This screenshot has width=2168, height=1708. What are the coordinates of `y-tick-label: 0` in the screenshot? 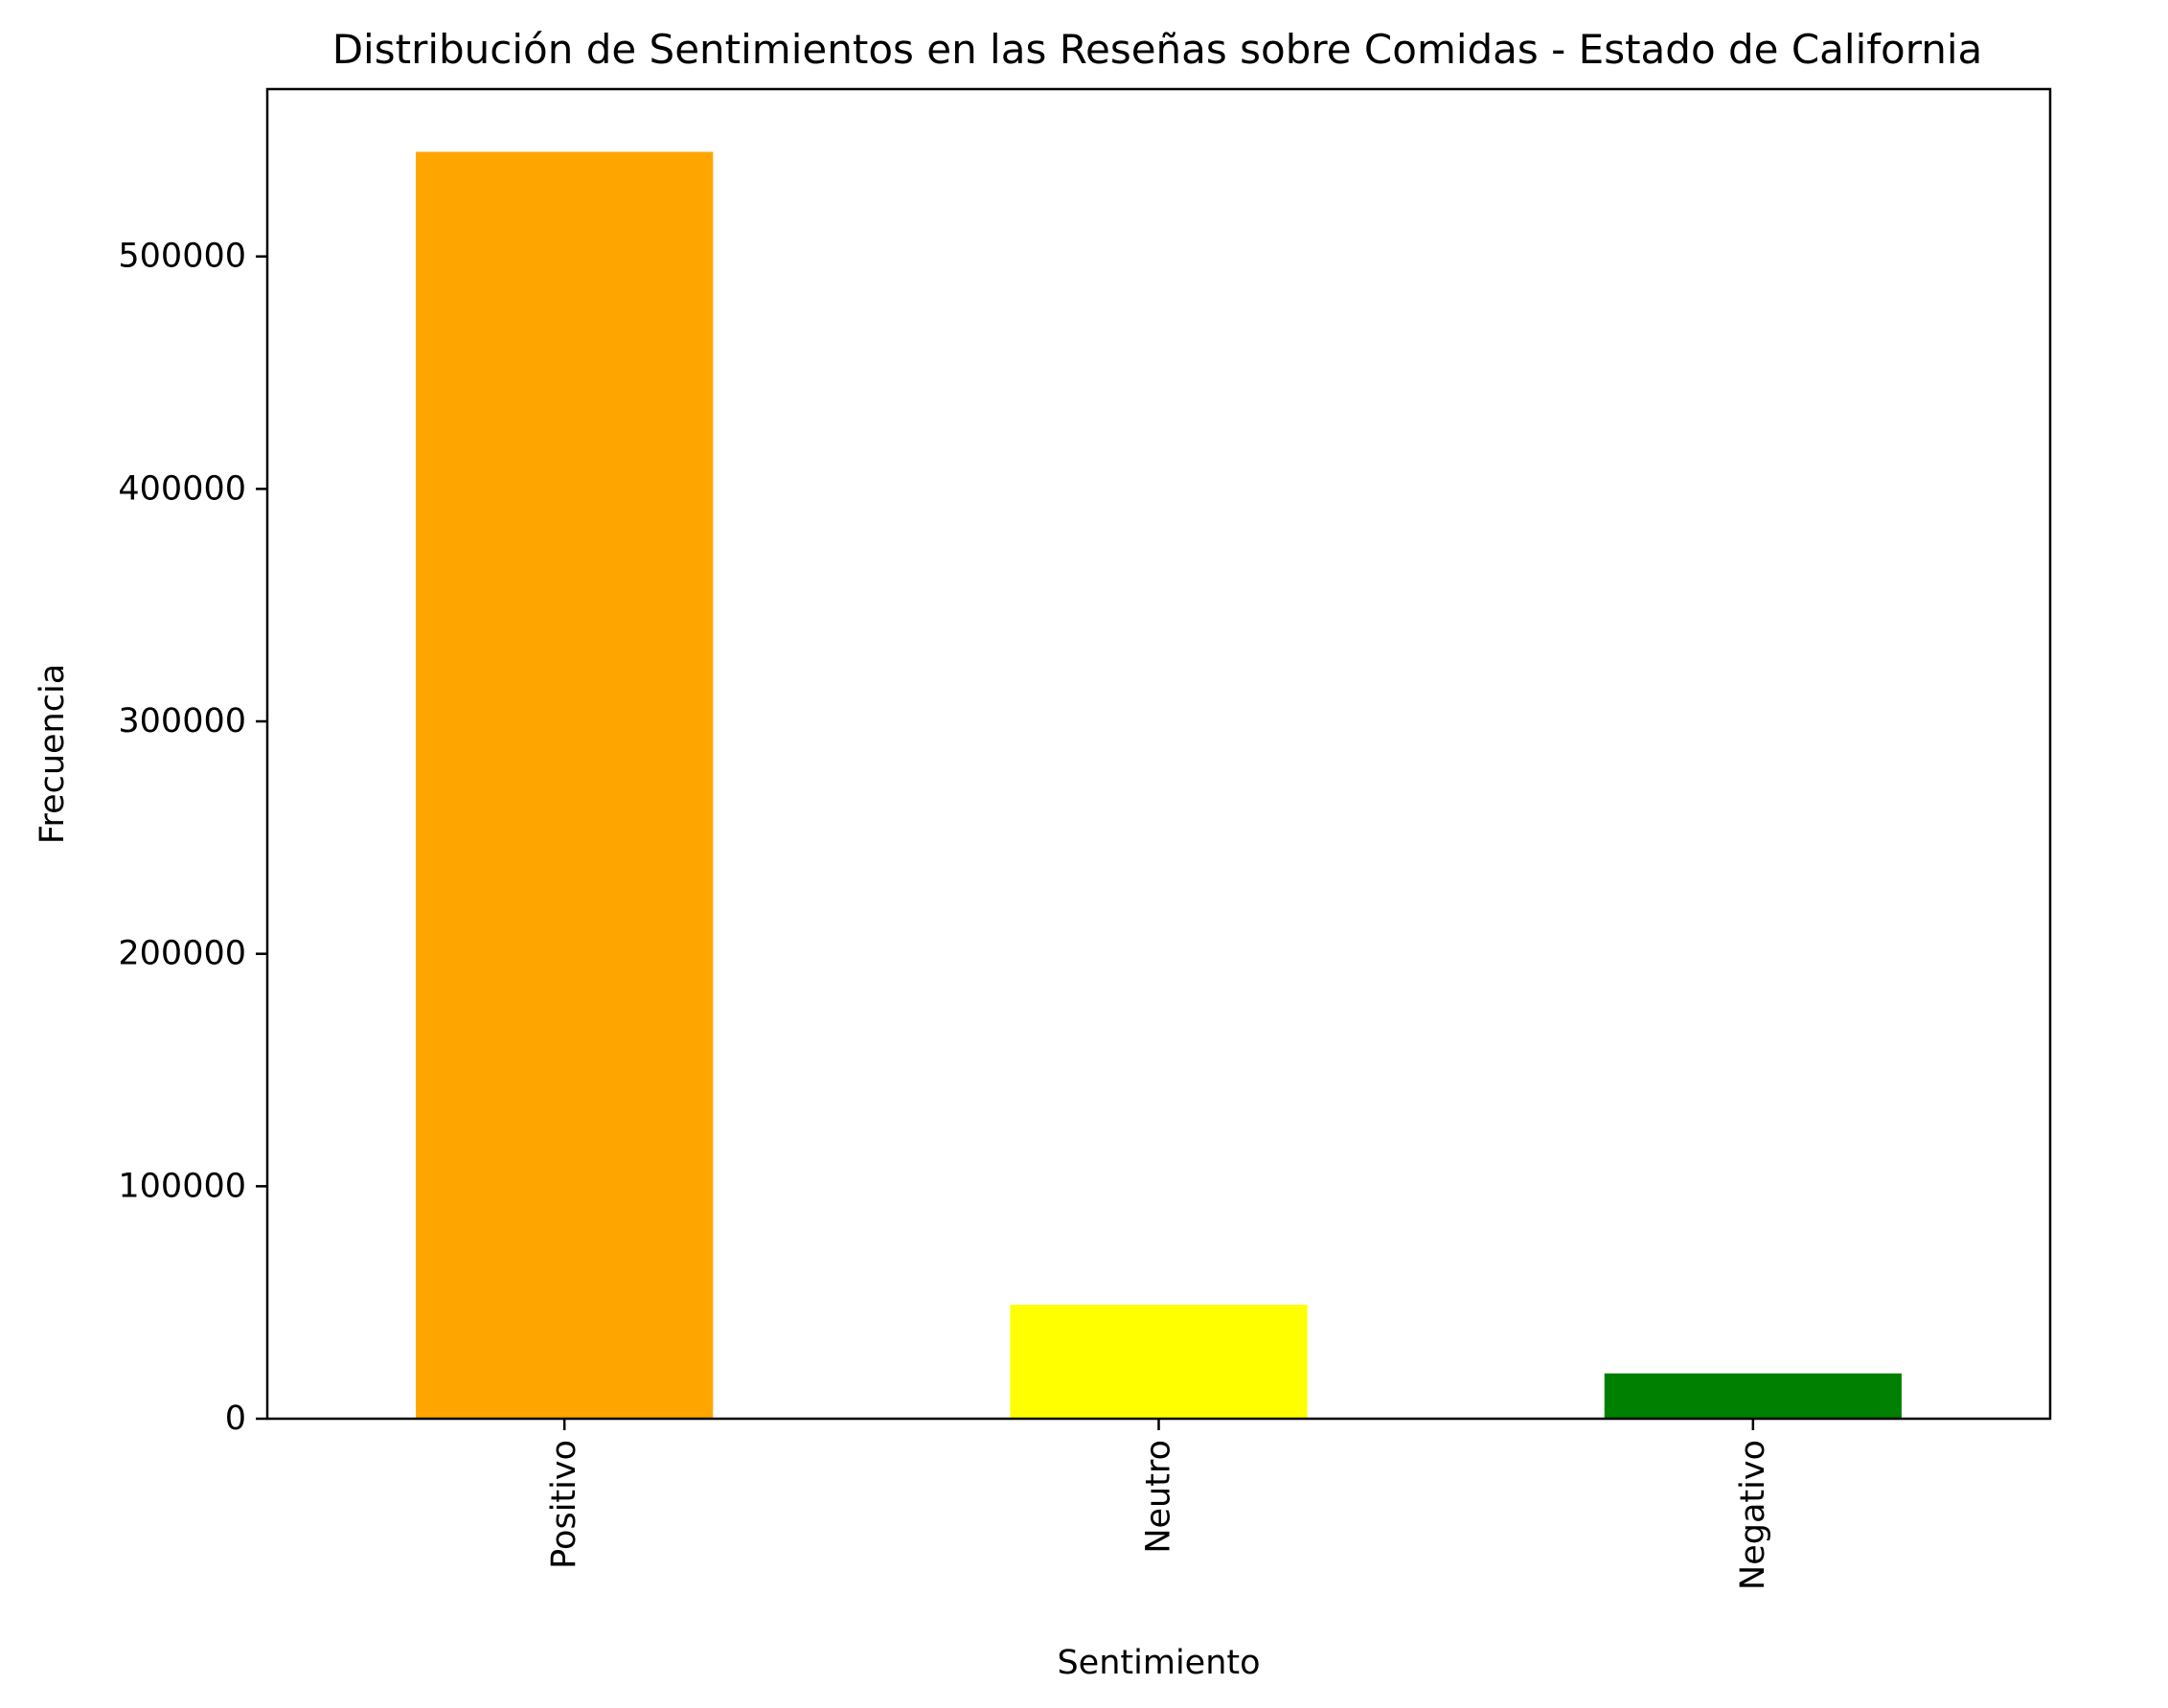 It's located at (235, 1419).